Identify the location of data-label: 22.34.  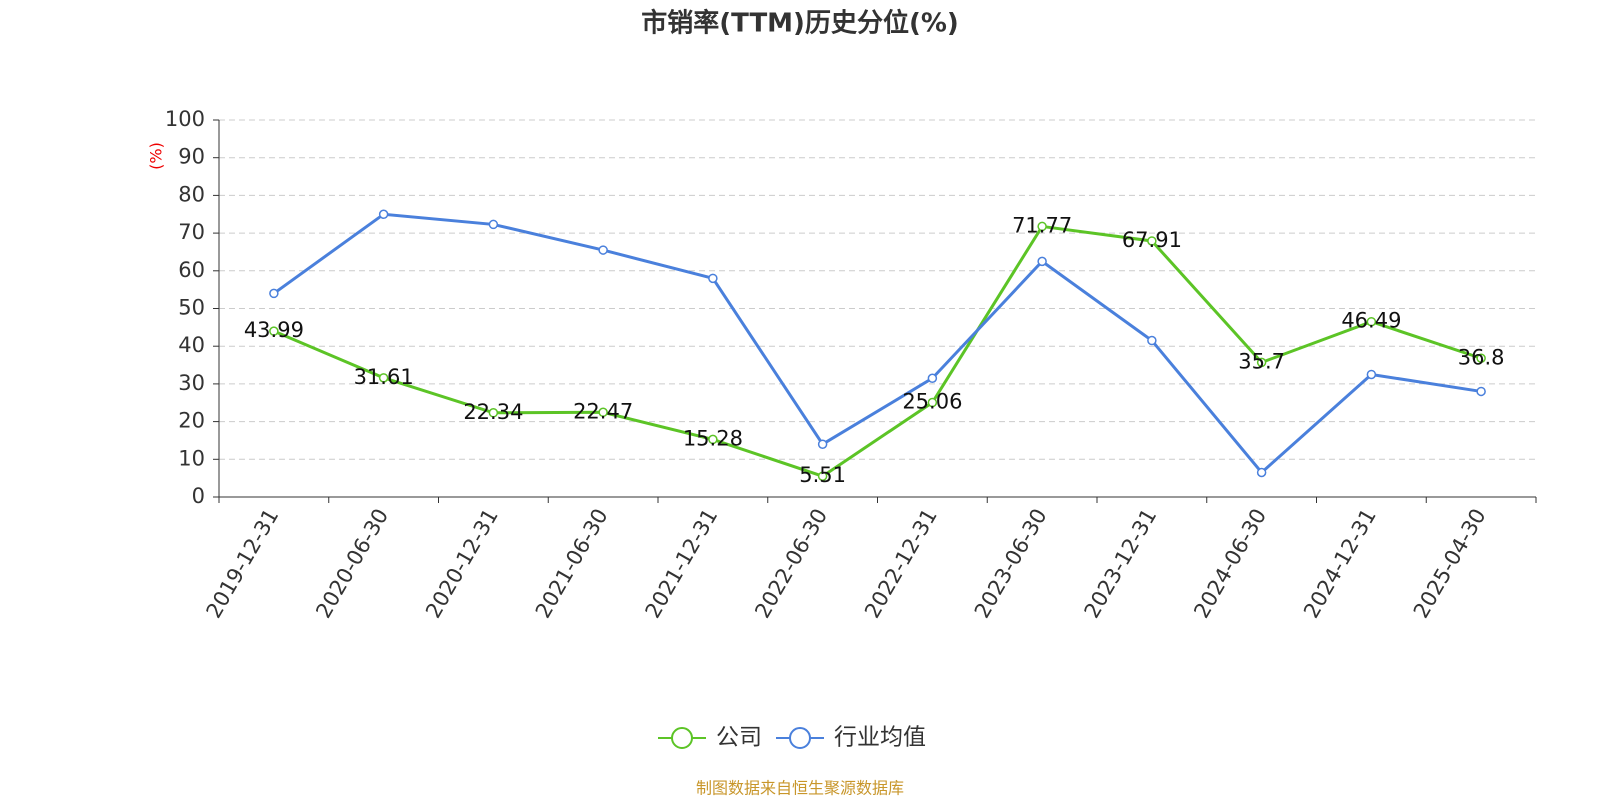
(493, 412).